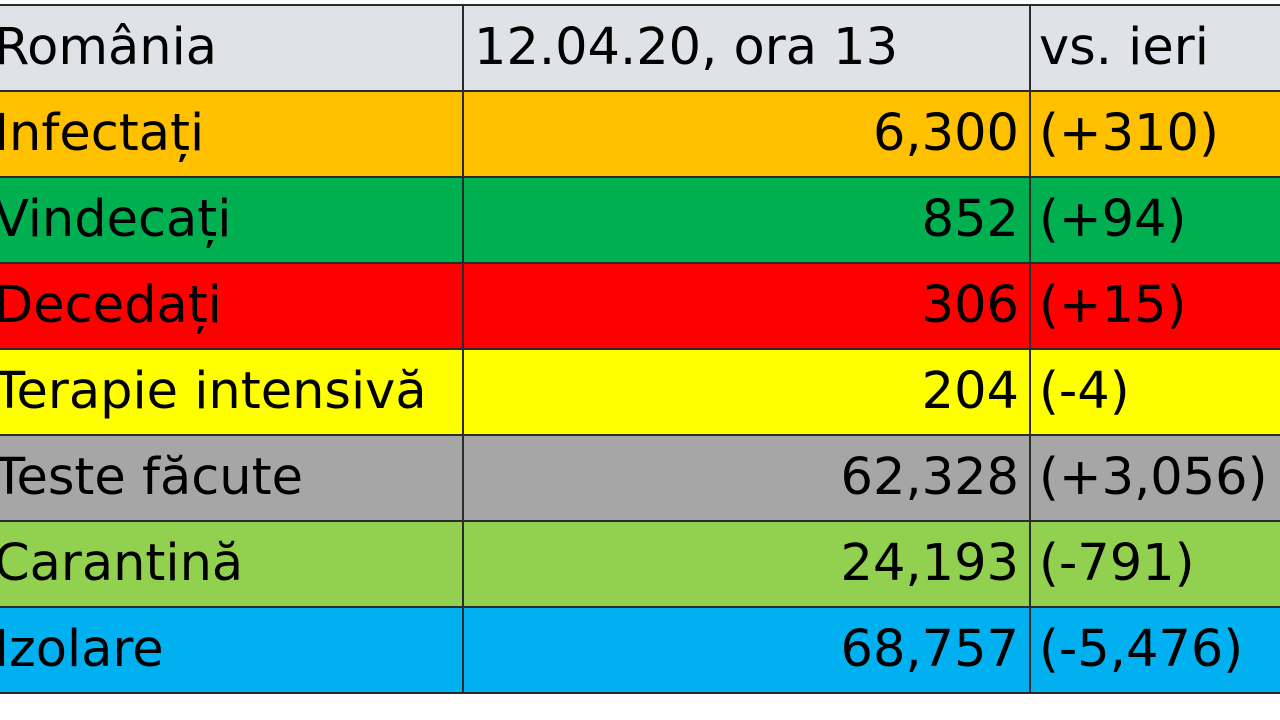 The height and width of the screenshot is (720, 1280). I want to click on header-row: România 12.04.20, ora 13 vs. ieri, so click(640, 48).